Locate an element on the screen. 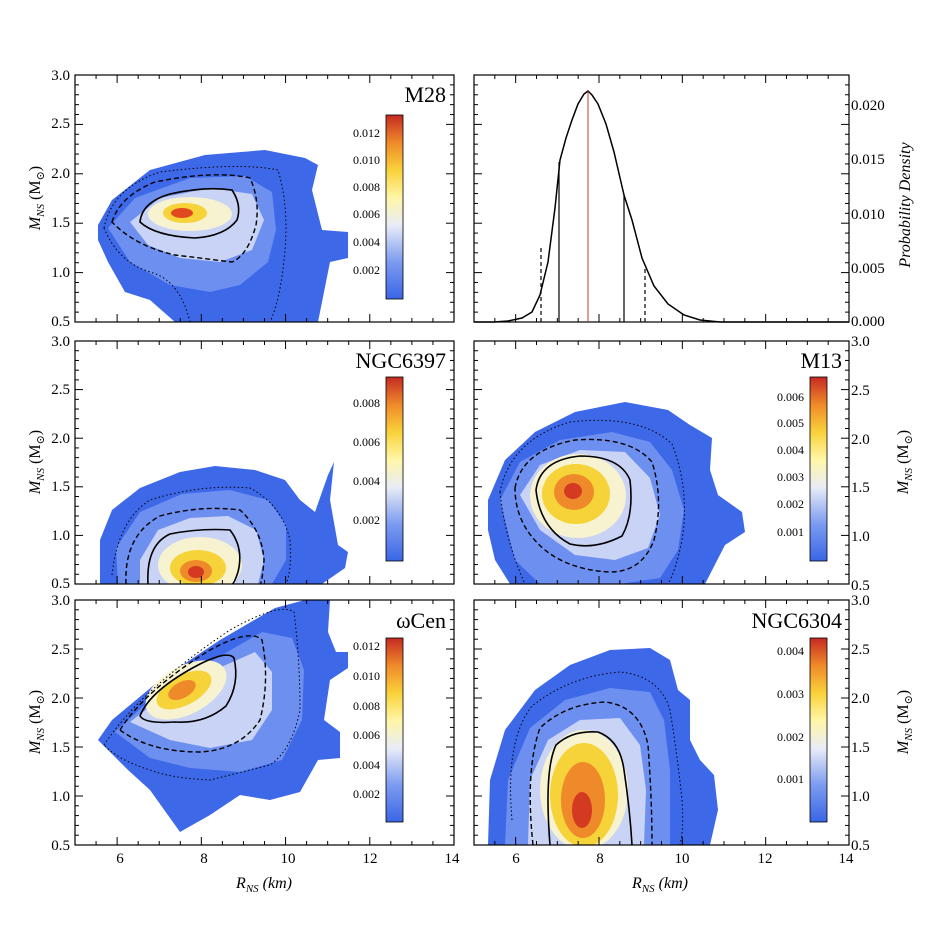 The image size is (926, 926). m13-ytick: 2.0 is located at coordinates (860, 440).